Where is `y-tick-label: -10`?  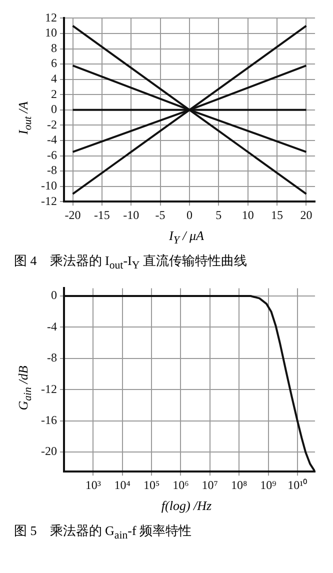
y-tick-label: -10 is located at coordinates (48, 185).